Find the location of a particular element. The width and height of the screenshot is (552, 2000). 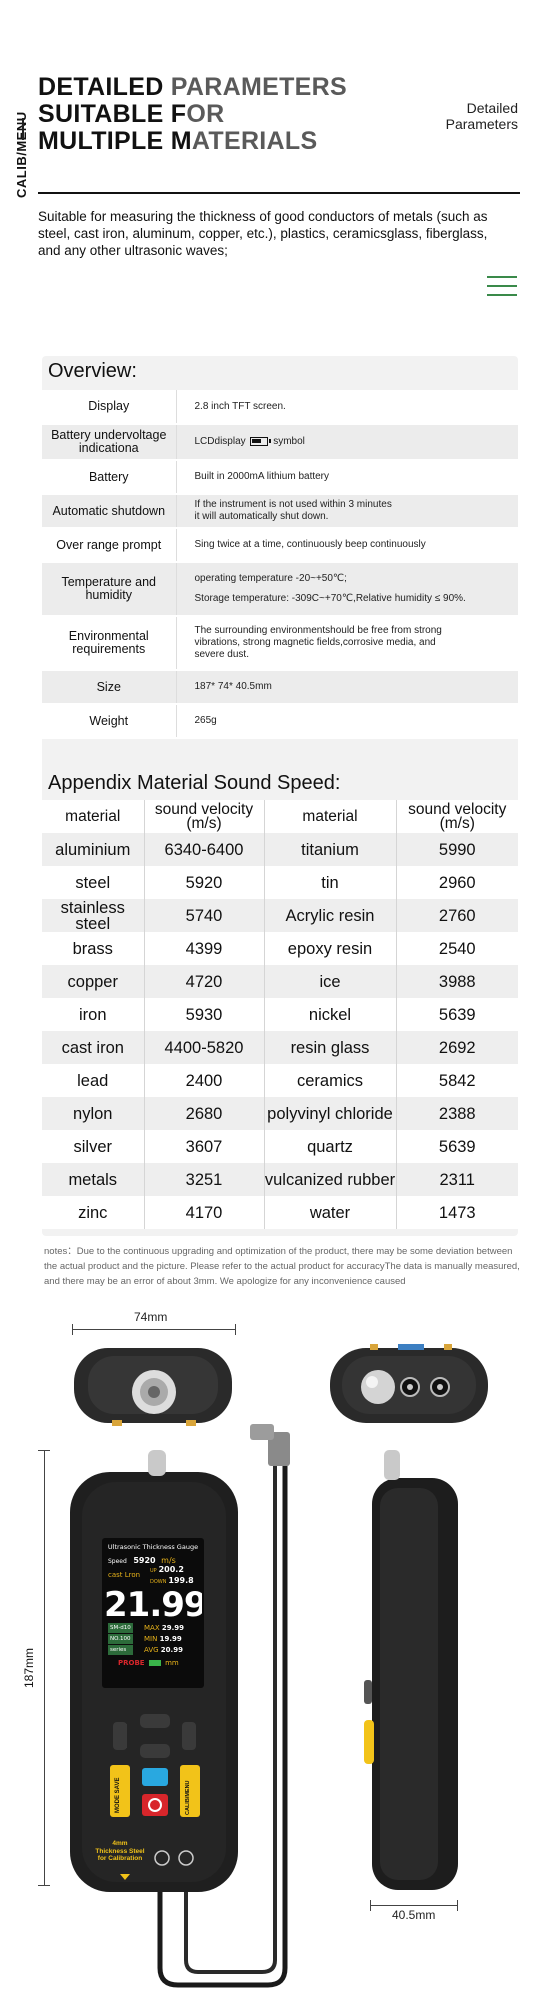

keypad is located at coordinates (155, 1797).